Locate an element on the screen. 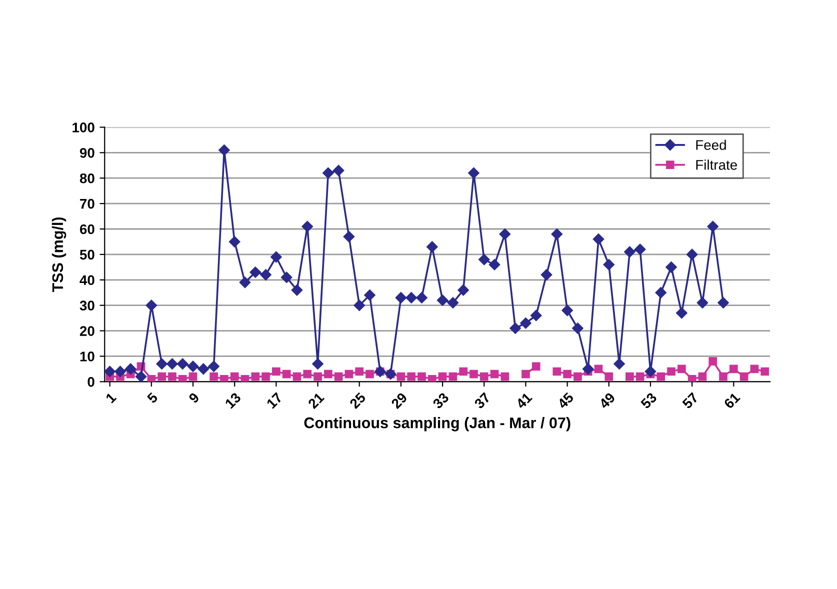  x-tick-label: 5 is located at coordinates (152, 398).